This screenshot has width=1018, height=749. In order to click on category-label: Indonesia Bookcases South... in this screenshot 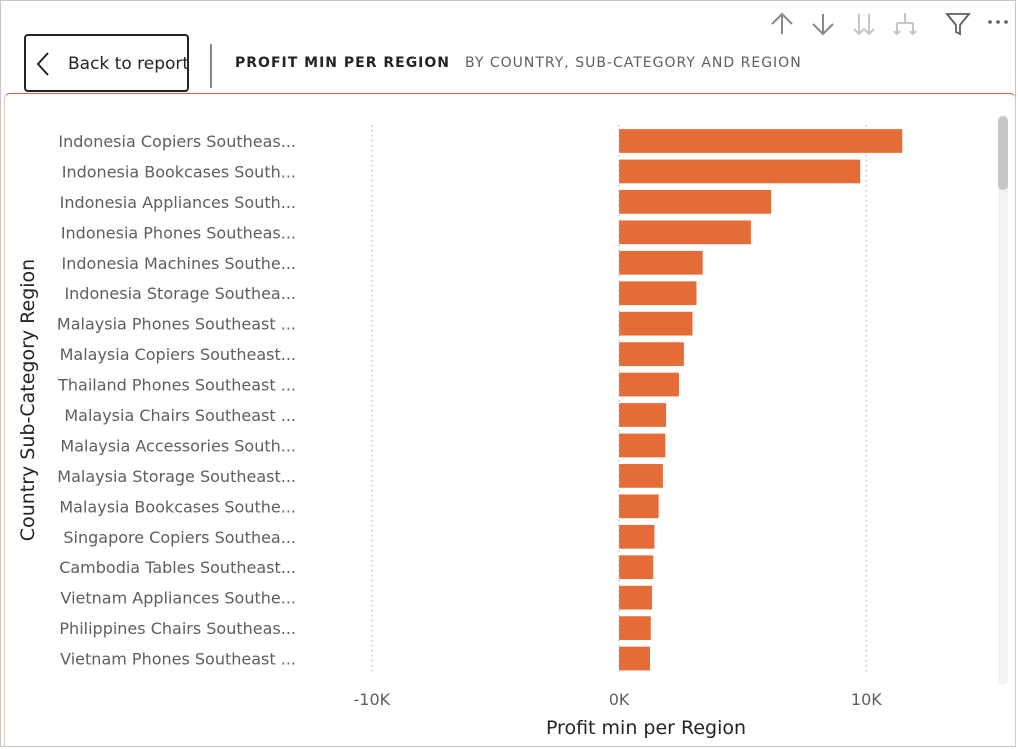, I will do `click(179, 171)`.